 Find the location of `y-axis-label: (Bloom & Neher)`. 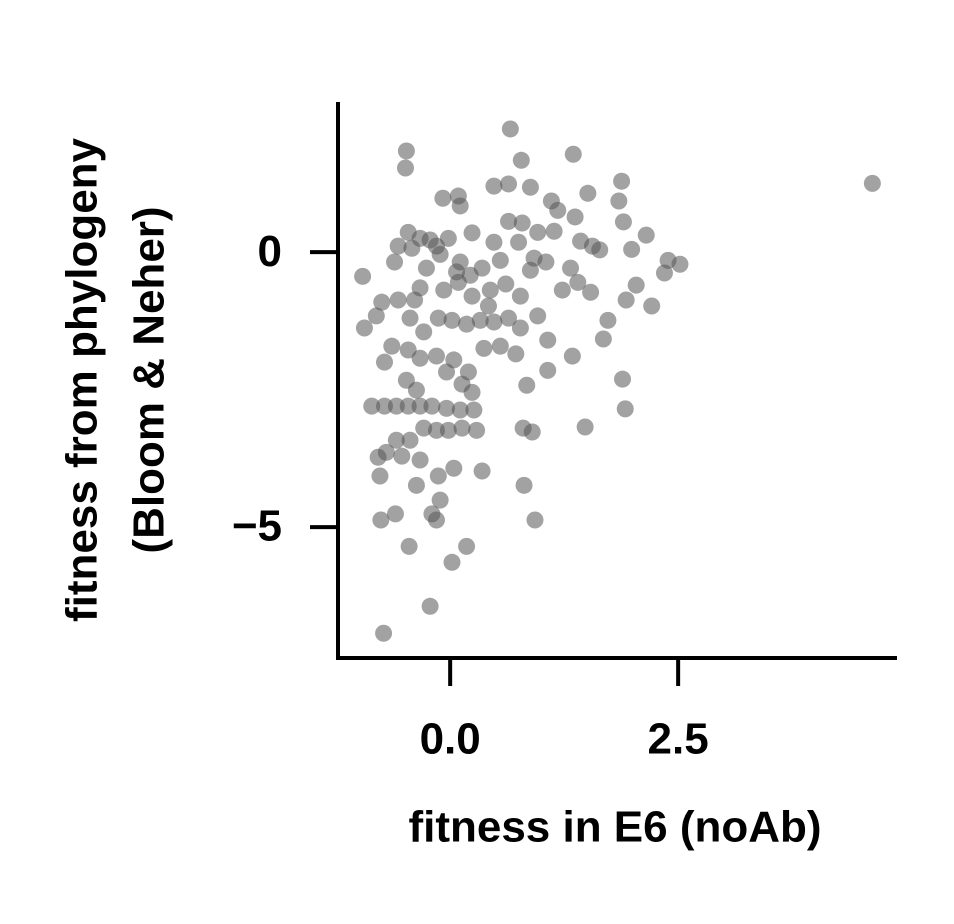

y-axis-label: (Bloom & Neher) is located at coordinates (149, 379).